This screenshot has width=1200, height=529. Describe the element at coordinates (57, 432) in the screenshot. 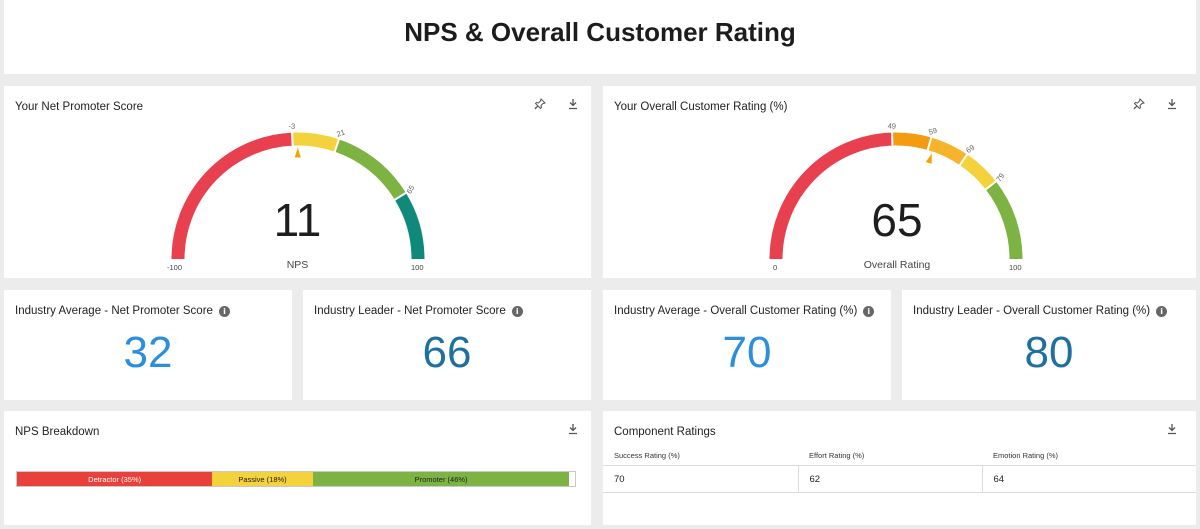

I see `breakdown-title: NPS Breakdown` at that location.